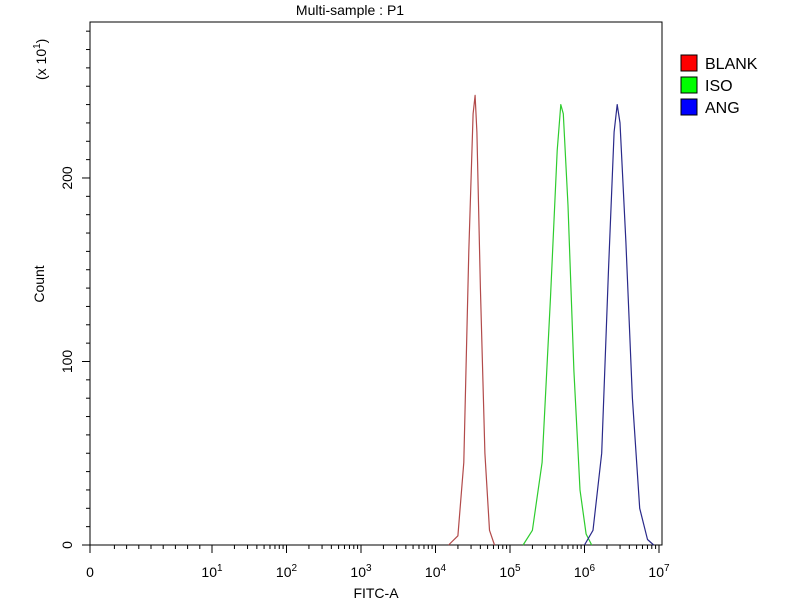 The width and height of the screenshot is (800, 600). I want to click on legend: BLANK ISO ANG, so click(719, 85).